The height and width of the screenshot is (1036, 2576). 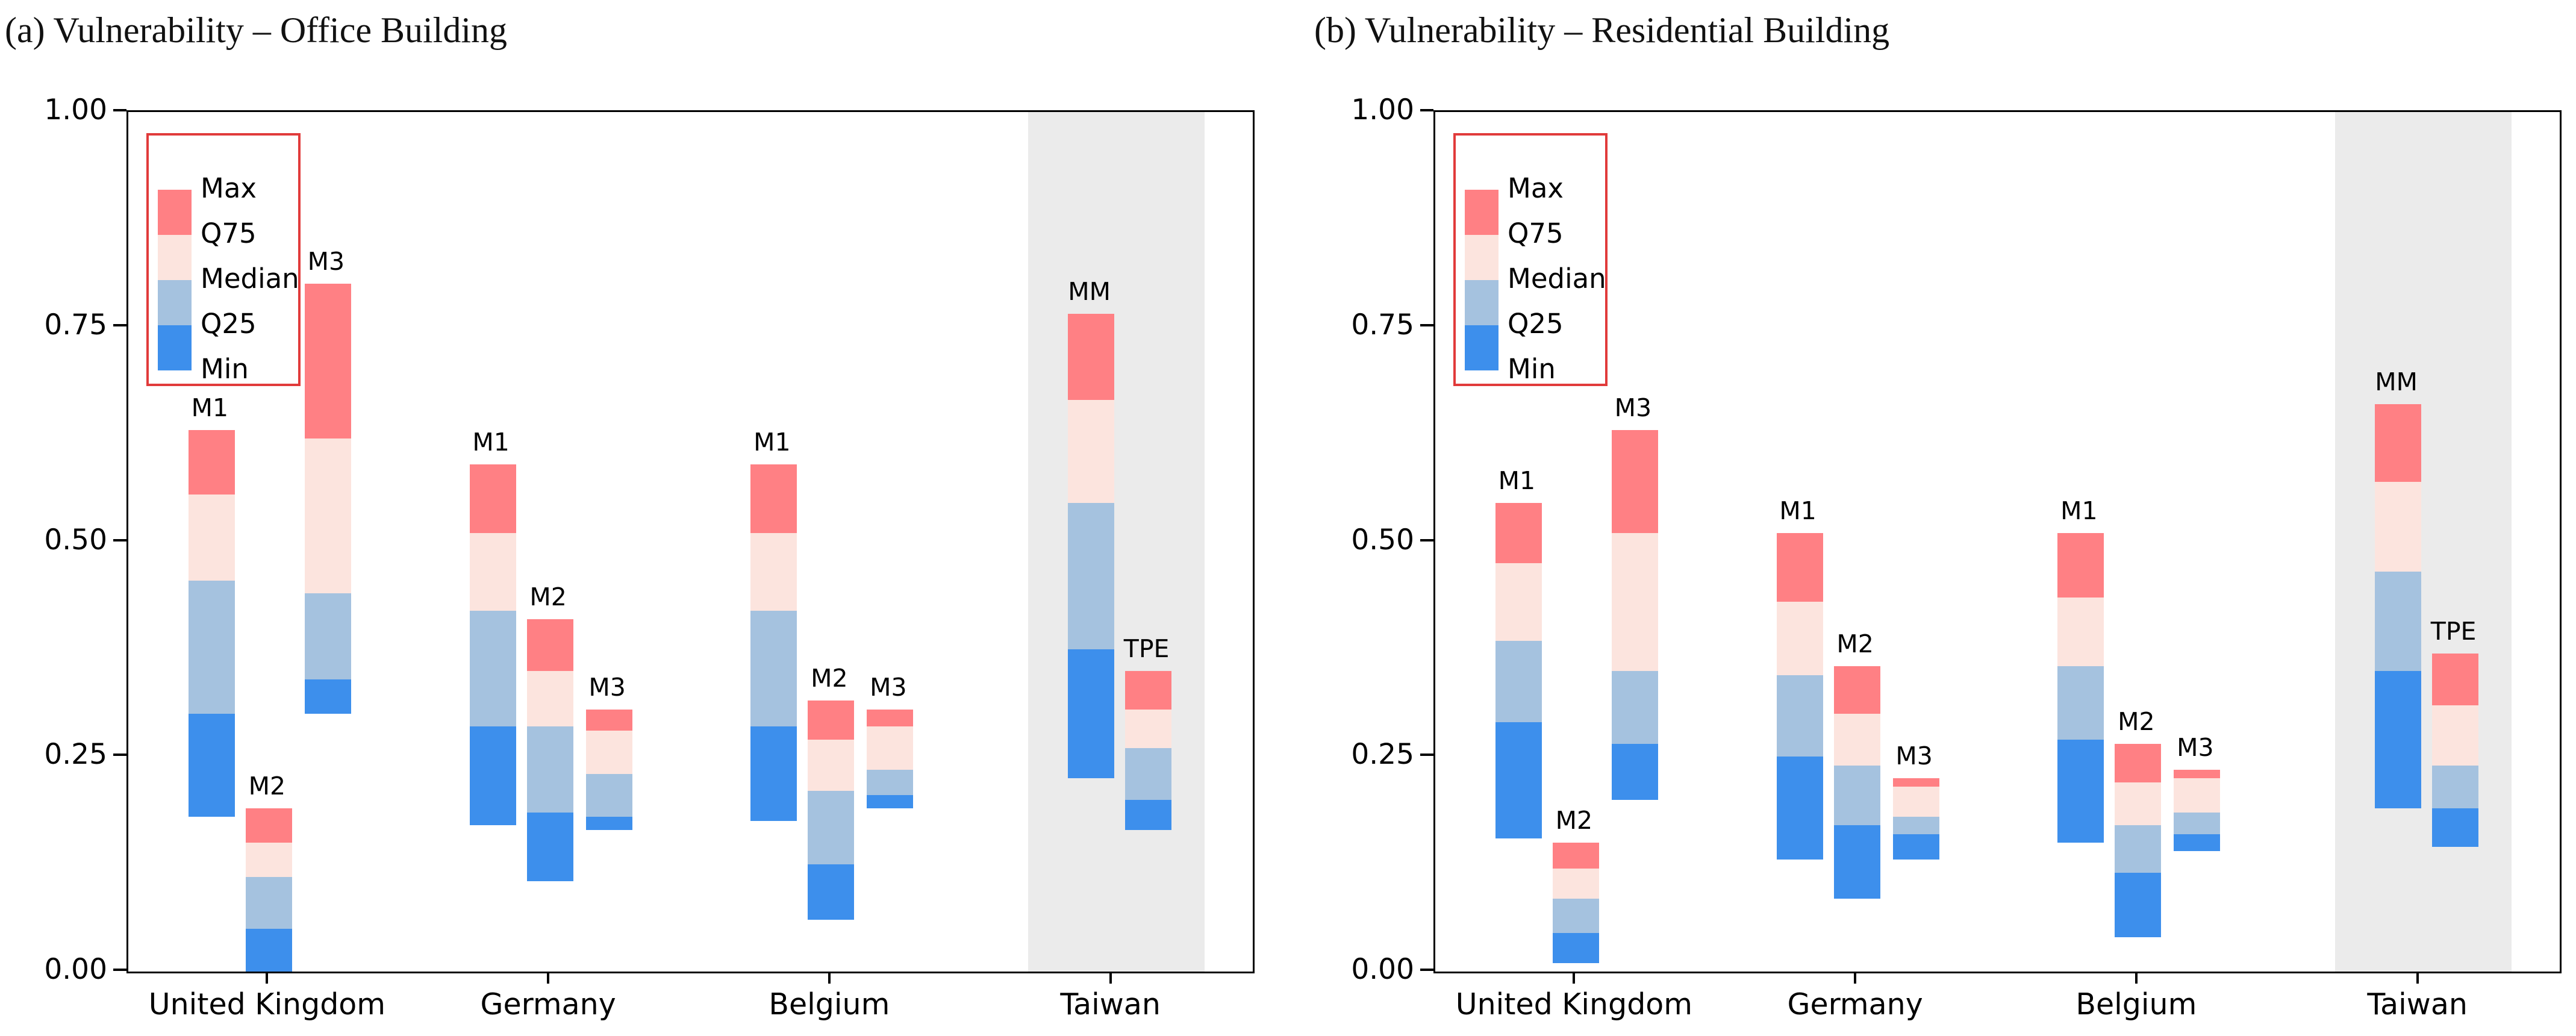 What do you see at coordinates (2136, 1004) in the screenshot?
I see `x-tick-label-2: Belgium` at bounding box center [2136, 1004].